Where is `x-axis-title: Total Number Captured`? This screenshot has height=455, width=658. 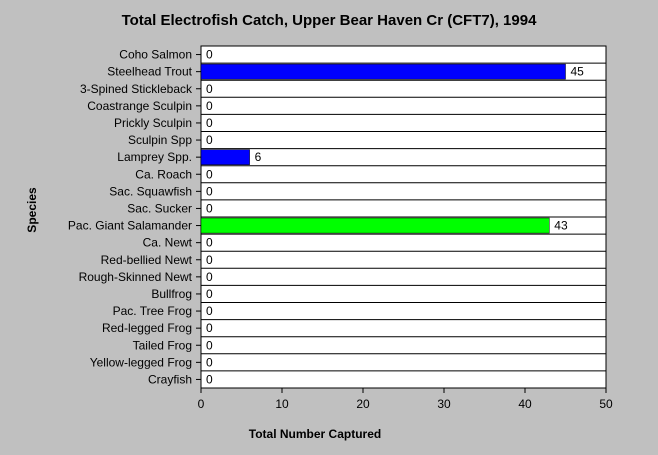
x-axis-title: Total Number Captured is located at coordinates (315, 434).